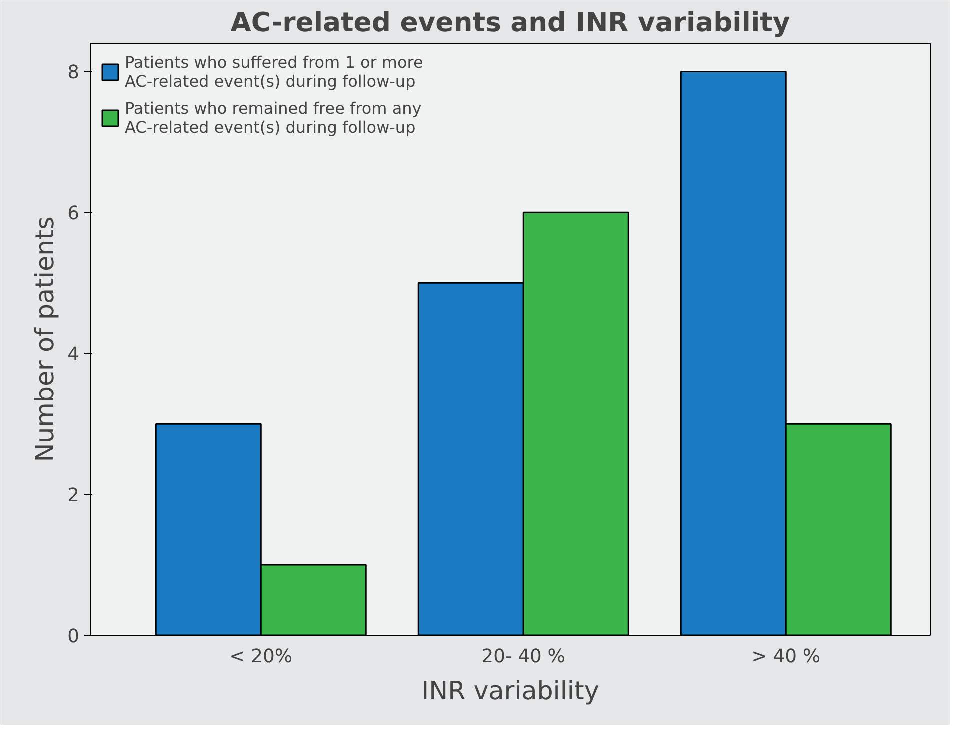  What do you see at coordinates (74, 496) in the screenshot?
I see `y-tick-label: 2` at bounding box center [74, 496].